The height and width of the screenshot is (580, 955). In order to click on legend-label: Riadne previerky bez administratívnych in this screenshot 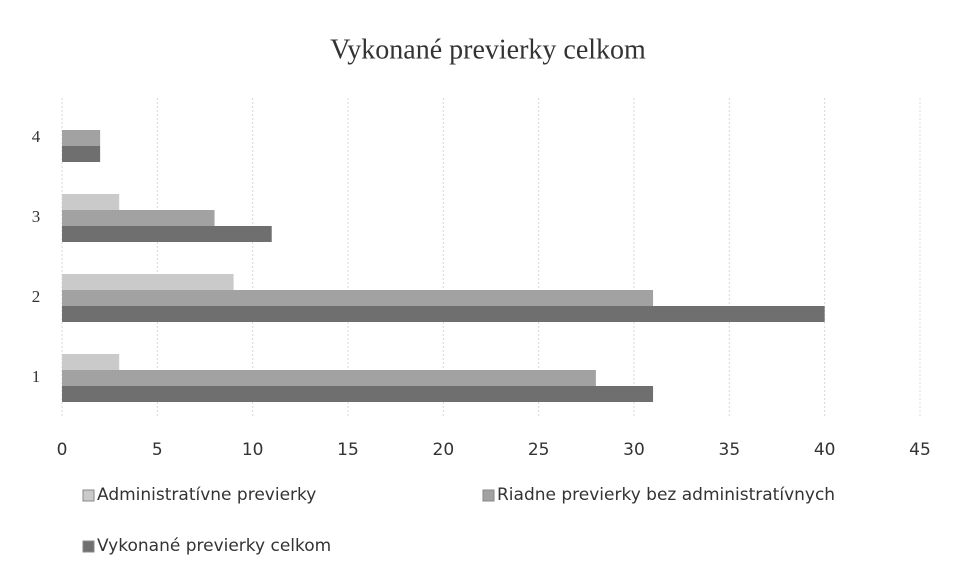, I will do `click(666, 495)`.